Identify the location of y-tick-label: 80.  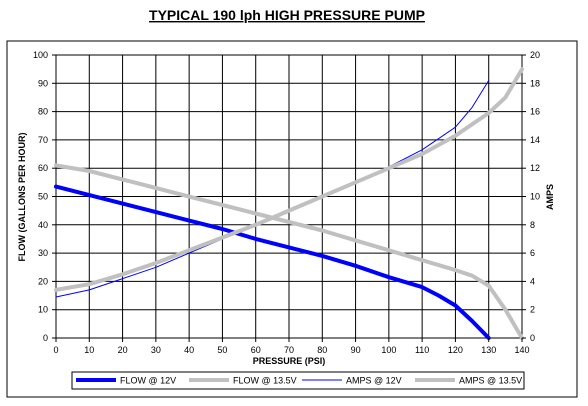
(43, 112).